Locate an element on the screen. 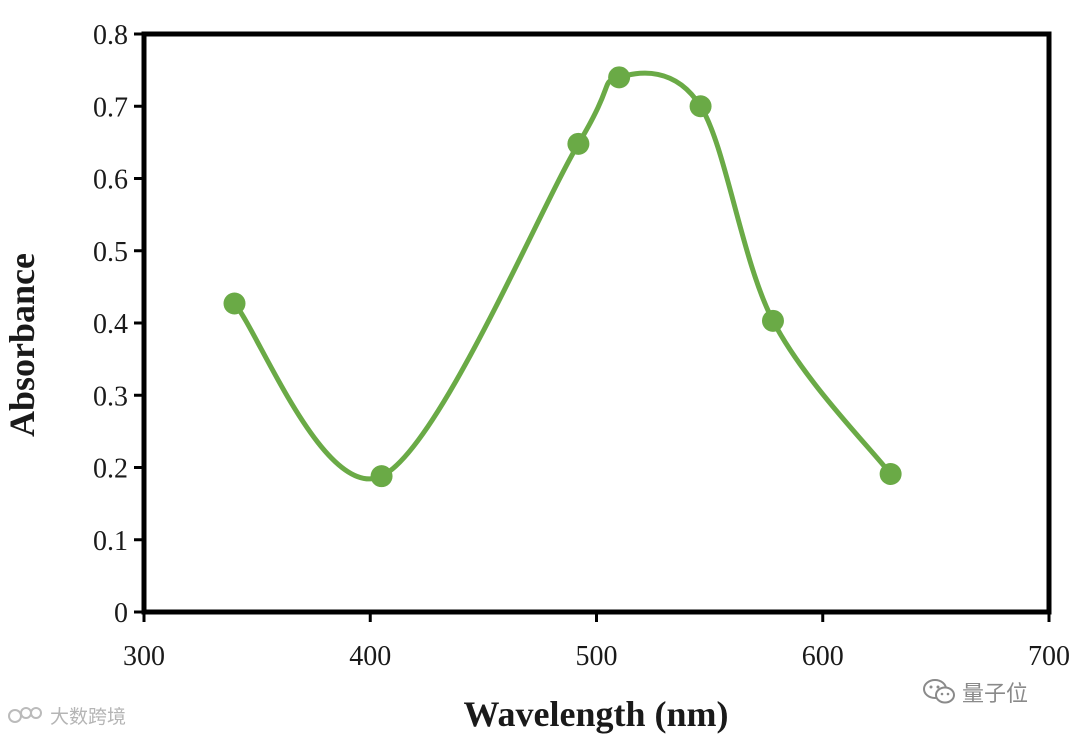  x-tick-label: 600 is located at coordinates (823, 656).